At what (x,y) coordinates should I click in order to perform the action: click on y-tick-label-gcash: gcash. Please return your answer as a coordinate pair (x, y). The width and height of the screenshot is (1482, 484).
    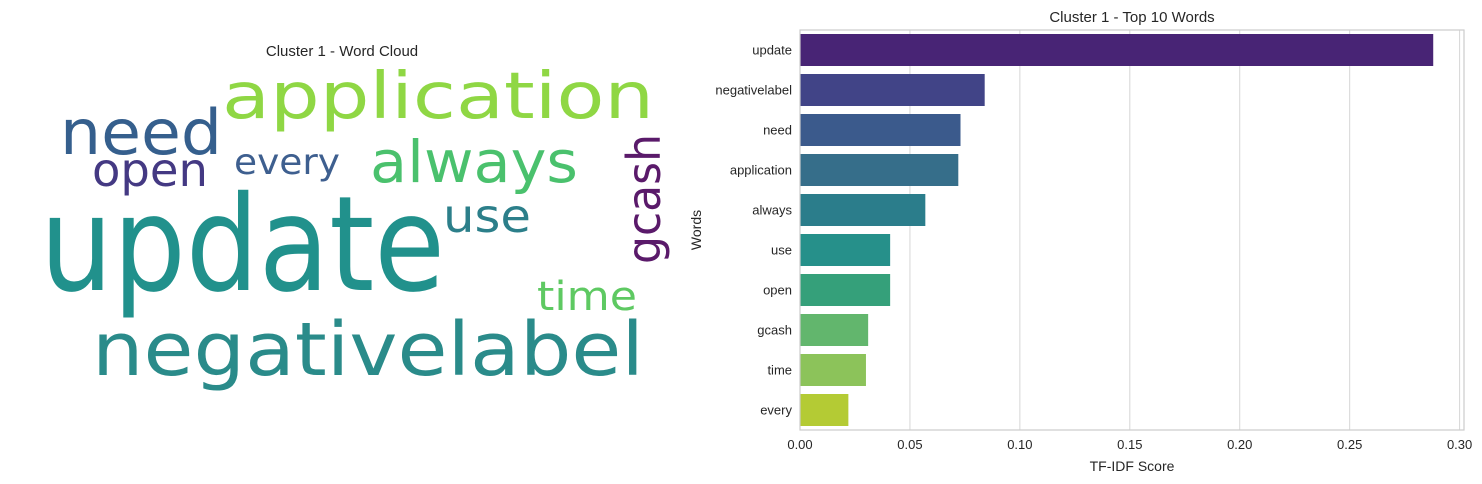
    Looking at the image, I should click on (774, 330).